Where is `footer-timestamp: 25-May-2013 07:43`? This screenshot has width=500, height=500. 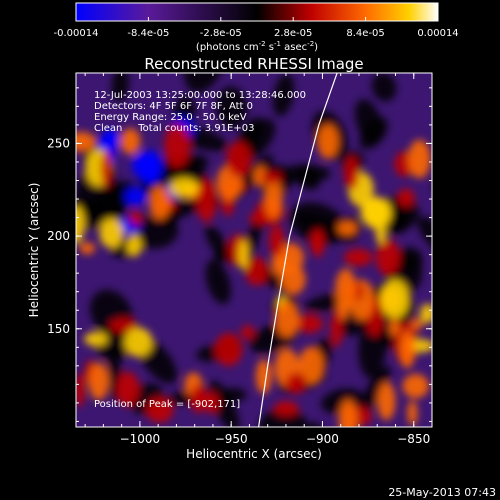
footer-timestamp: 25-May-2013 07:43 is located at coordinates (442, 492).